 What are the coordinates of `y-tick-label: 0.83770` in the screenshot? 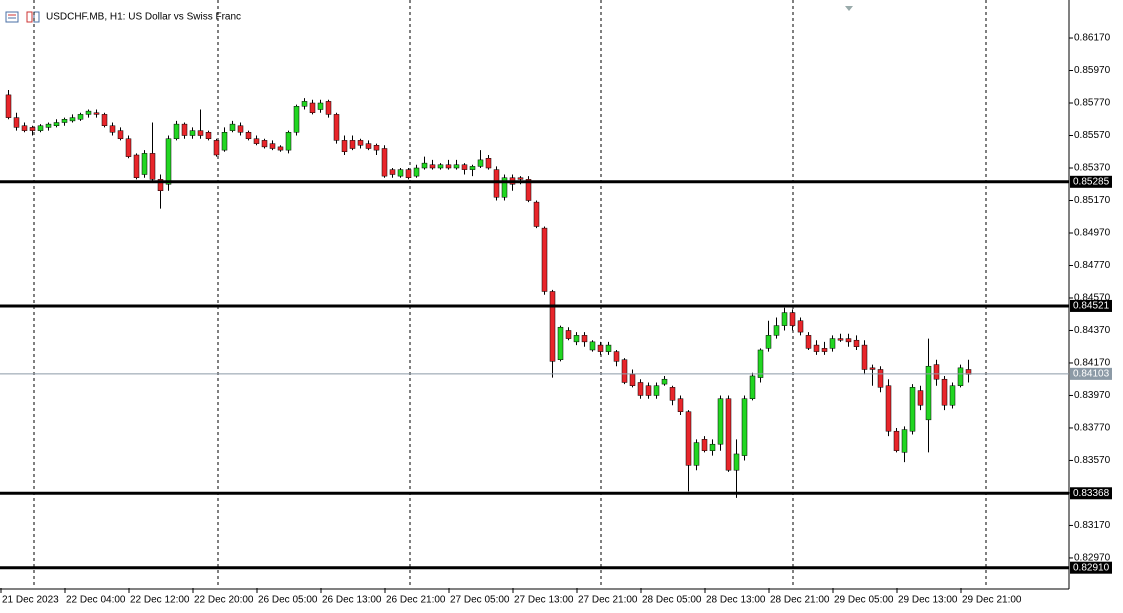 It's located at (1092, 428).